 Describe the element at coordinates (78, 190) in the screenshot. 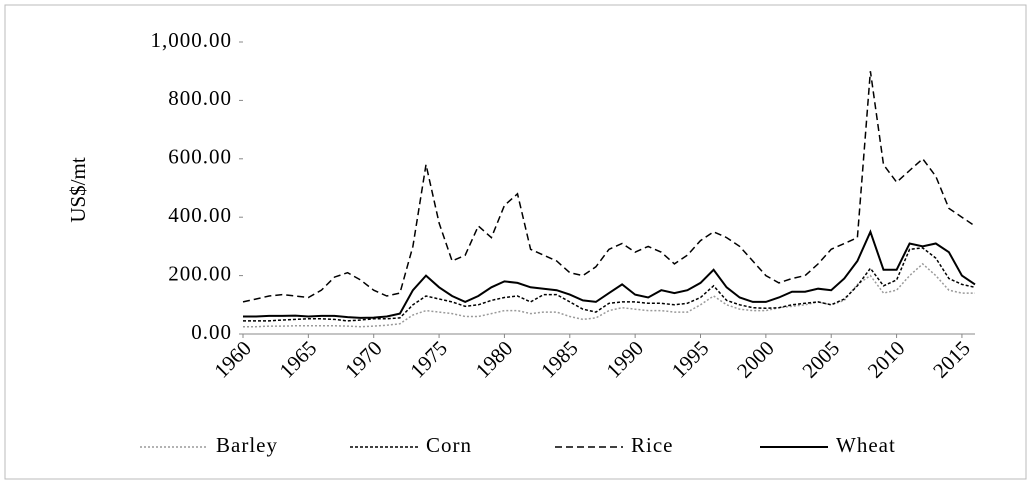

I see `y-axis-label: US$/mt` at that location.